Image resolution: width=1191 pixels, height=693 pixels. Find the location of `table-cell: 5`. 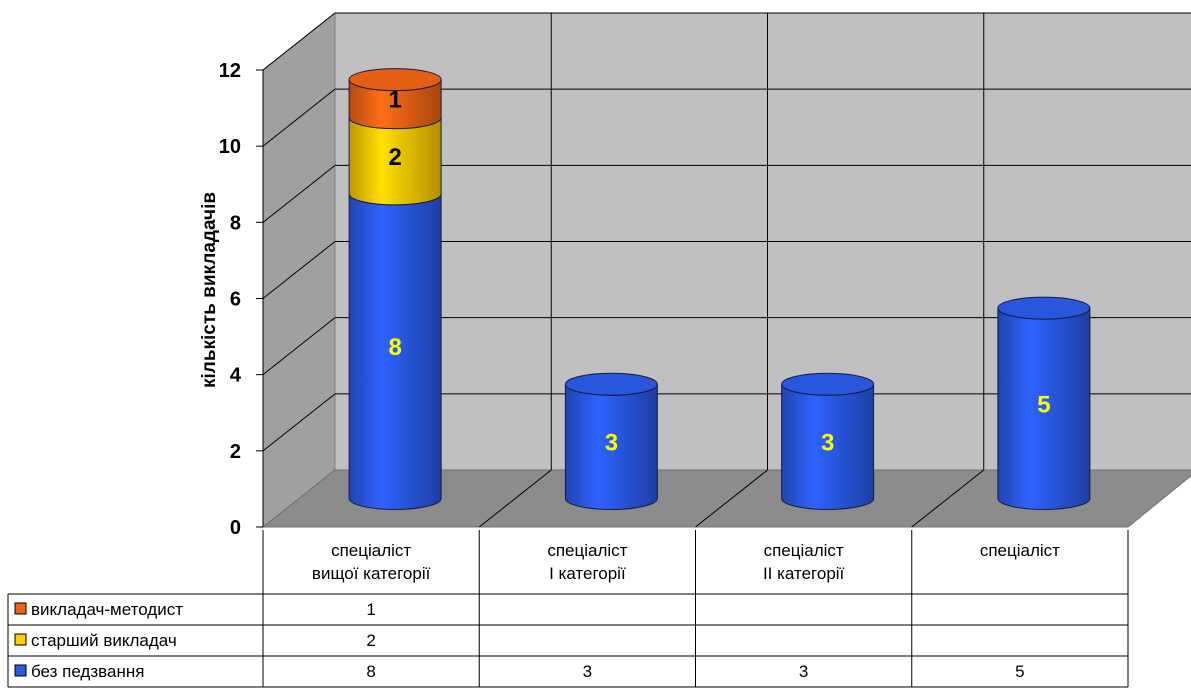

table-cell: 5 is located at coordinates (1019, 671).